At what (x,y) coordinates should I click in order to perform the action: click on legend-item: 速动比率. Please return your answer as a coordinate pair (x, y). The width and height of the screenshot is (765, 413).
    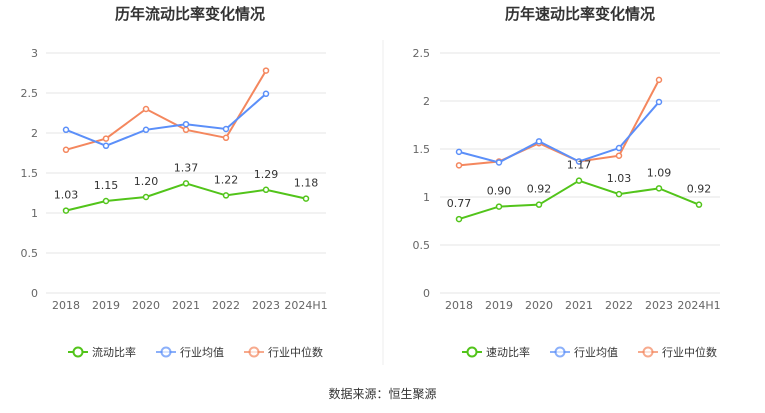
    Looking at the image, I should click on (496, 352).